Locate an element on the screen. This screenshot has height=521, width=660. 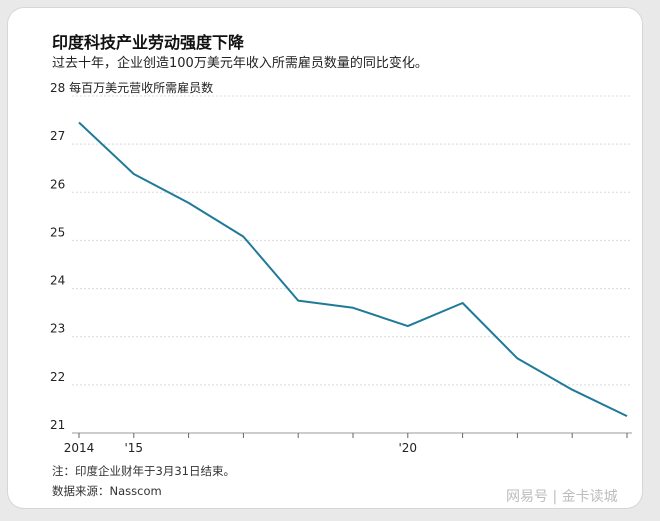
y-tick-label: 28 每百万美元营收所需雇员数 is located at coordinates (131, 87).